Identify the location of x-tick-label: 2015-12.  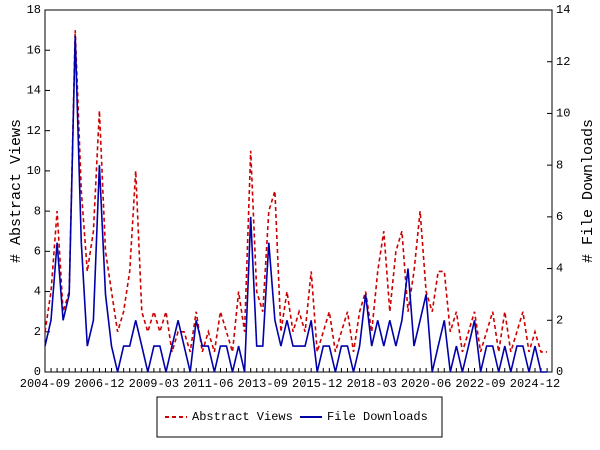
(317, 384).